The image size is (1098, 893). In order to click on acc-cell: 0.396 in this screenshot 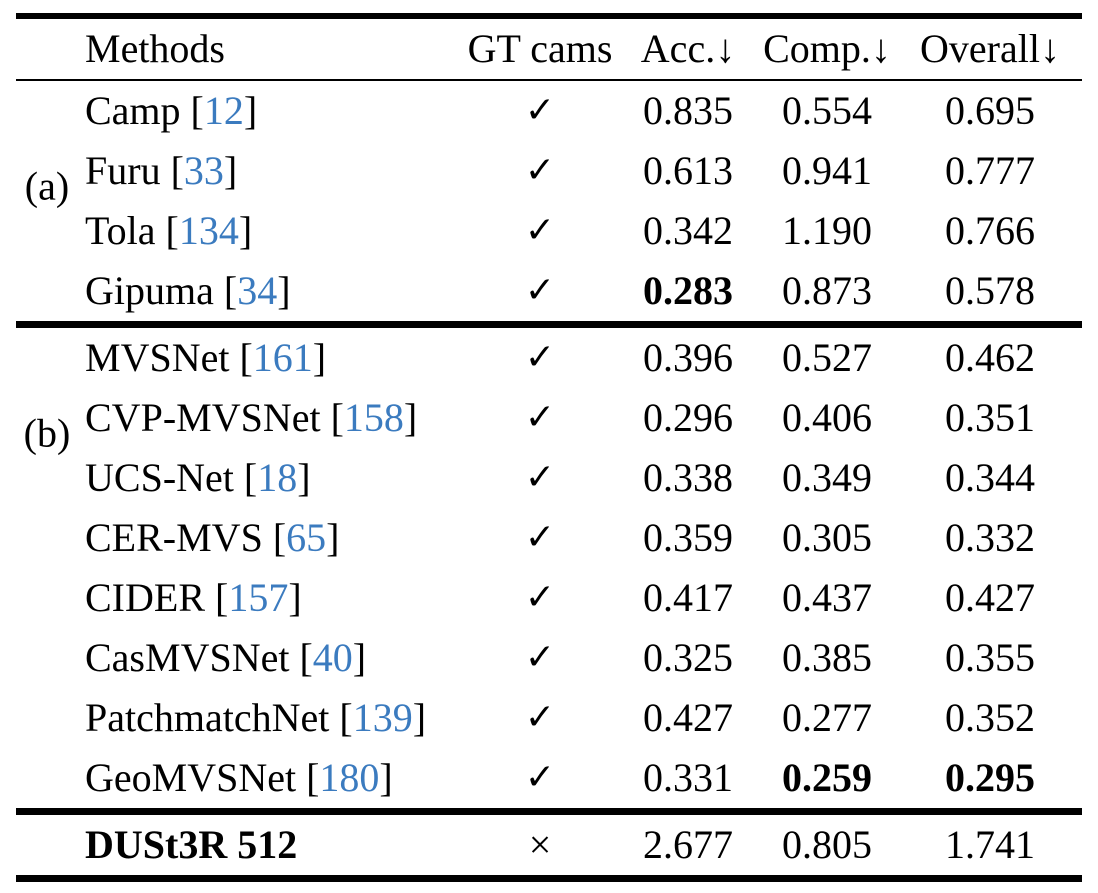, I will do `click(688, 357)`.